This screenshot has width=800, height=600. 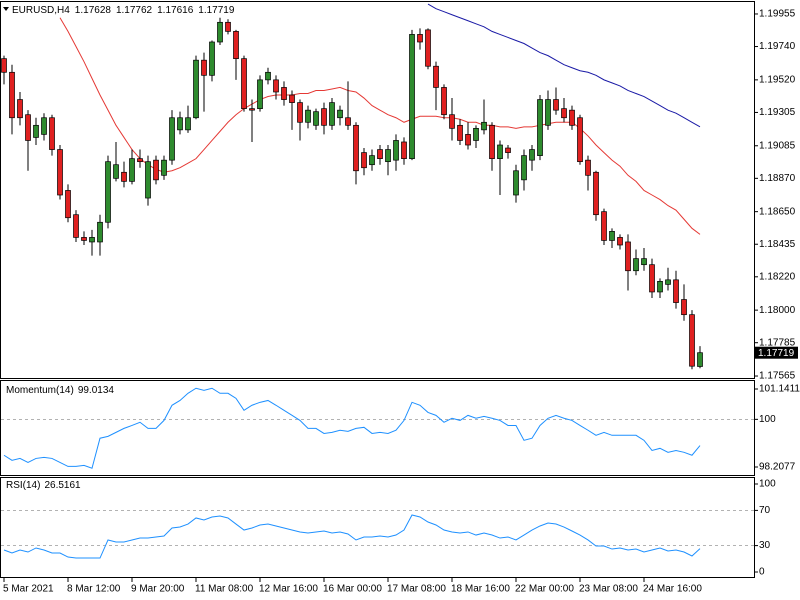 I want to click on y-tick-label: 30, so click(x=765, y=545).